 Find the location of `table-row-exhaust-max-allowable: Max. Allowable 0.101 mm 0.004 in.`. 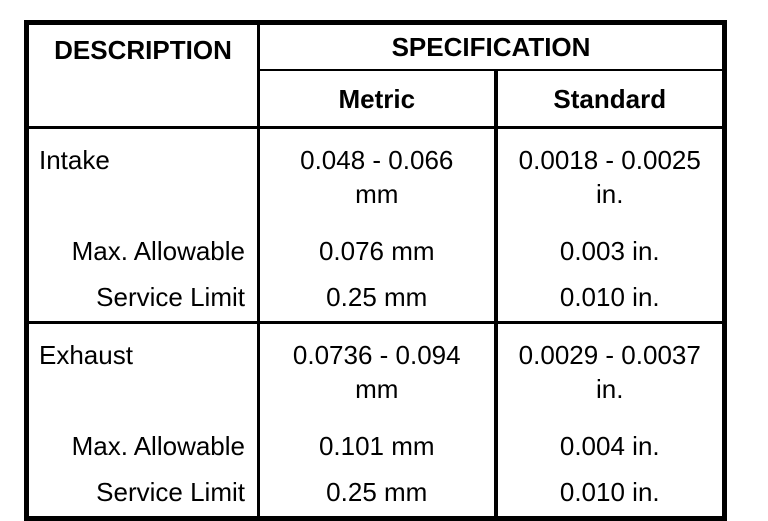

table-row-exhaust-max-allowable: Max. Allowable 0.101 mm 0.004 in. is located at coordinates (375, 446).